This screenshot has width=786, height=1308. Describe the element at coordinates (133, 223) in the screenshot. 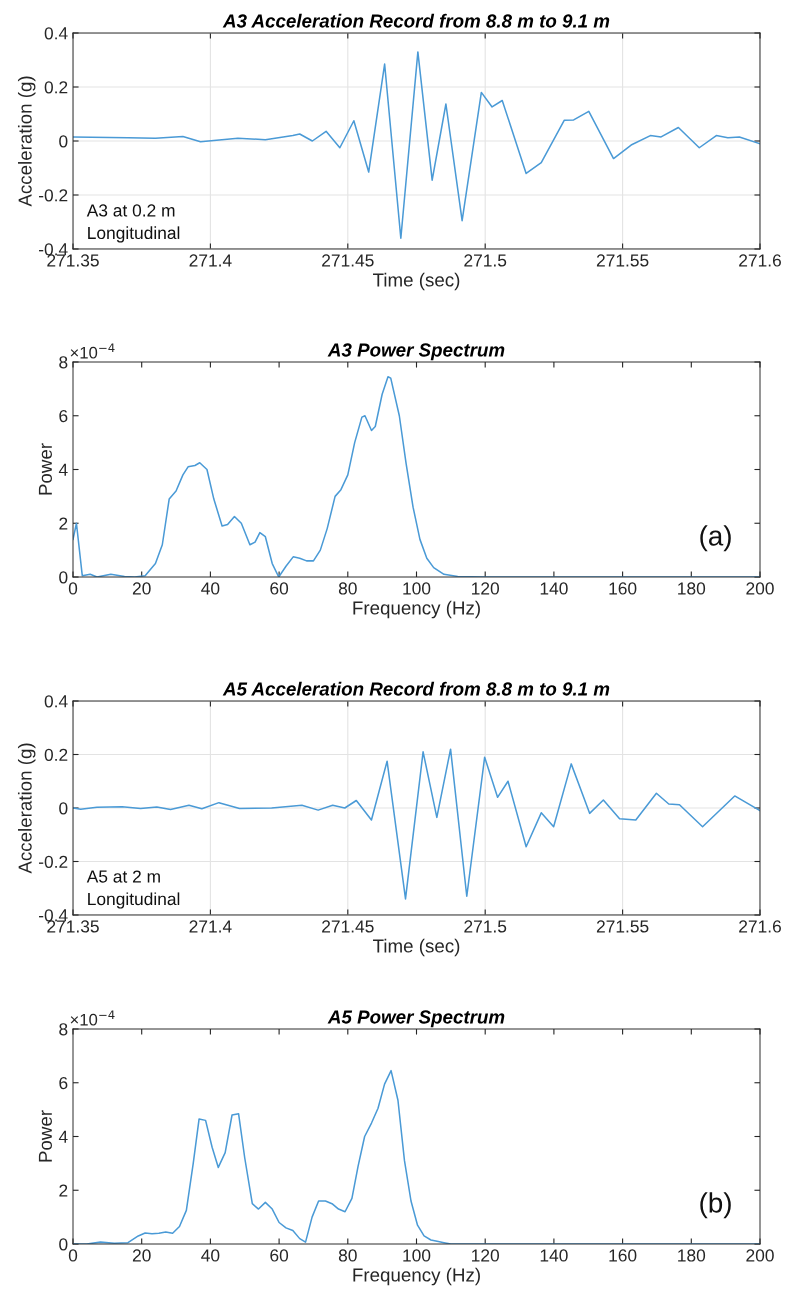

I see `annotation: A3 at 0.2 m Longitudinal` at that location.